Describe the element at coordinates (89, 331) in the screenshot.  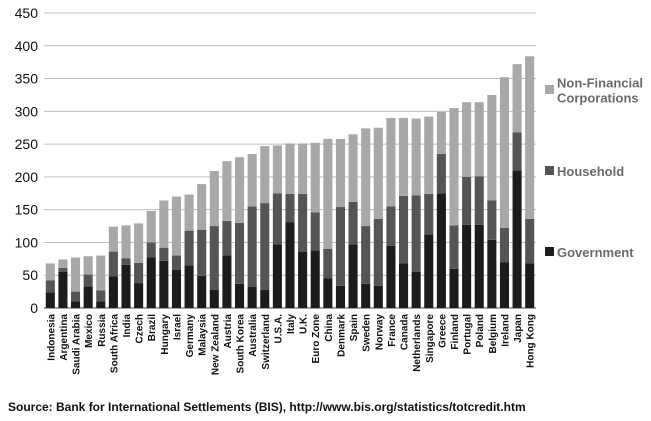
I see `x-category-label: Mexico` at that location.